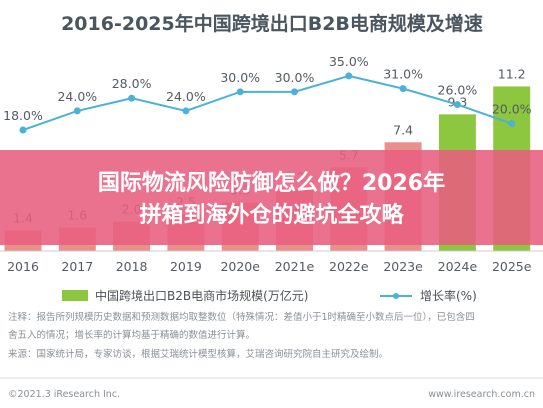 The image size is (543, 408). What do you see at coordinates (240, 77) in the screenshot?
I see `growth-label-2020e: 30.0%` at bounding box center [240, 77].